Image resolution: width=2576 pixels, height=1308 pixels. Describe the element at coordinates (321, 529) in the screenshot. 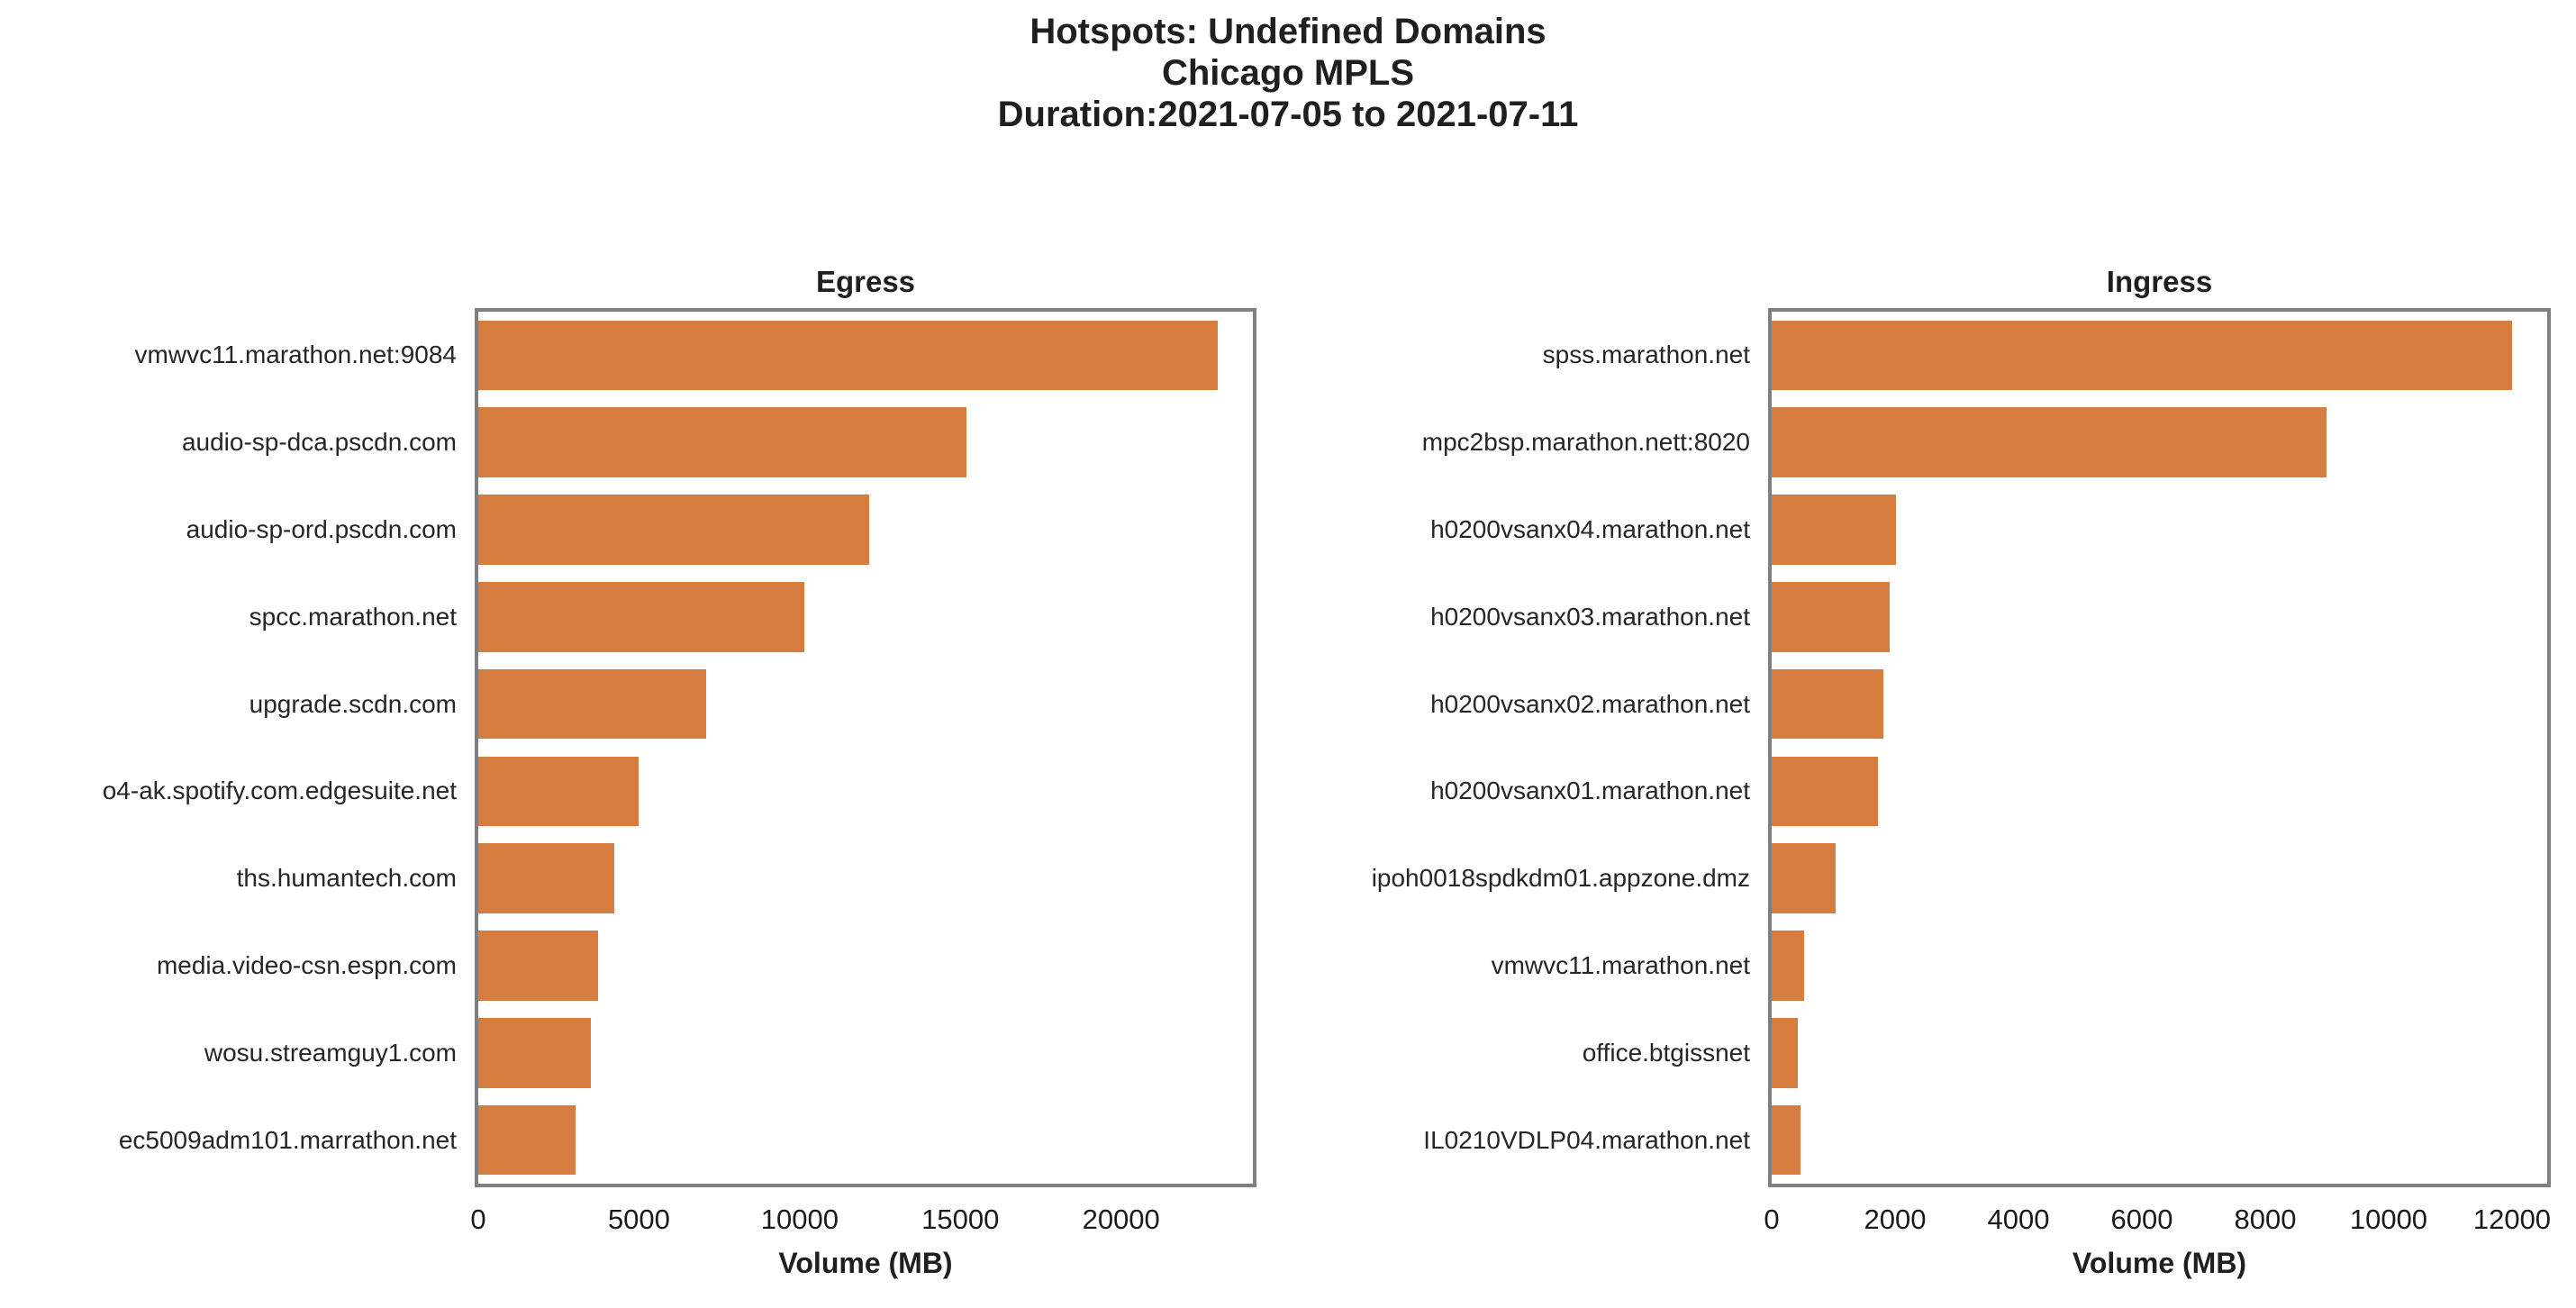

I see `category-label: audio-sp-ord.pscdn.com` at that location.